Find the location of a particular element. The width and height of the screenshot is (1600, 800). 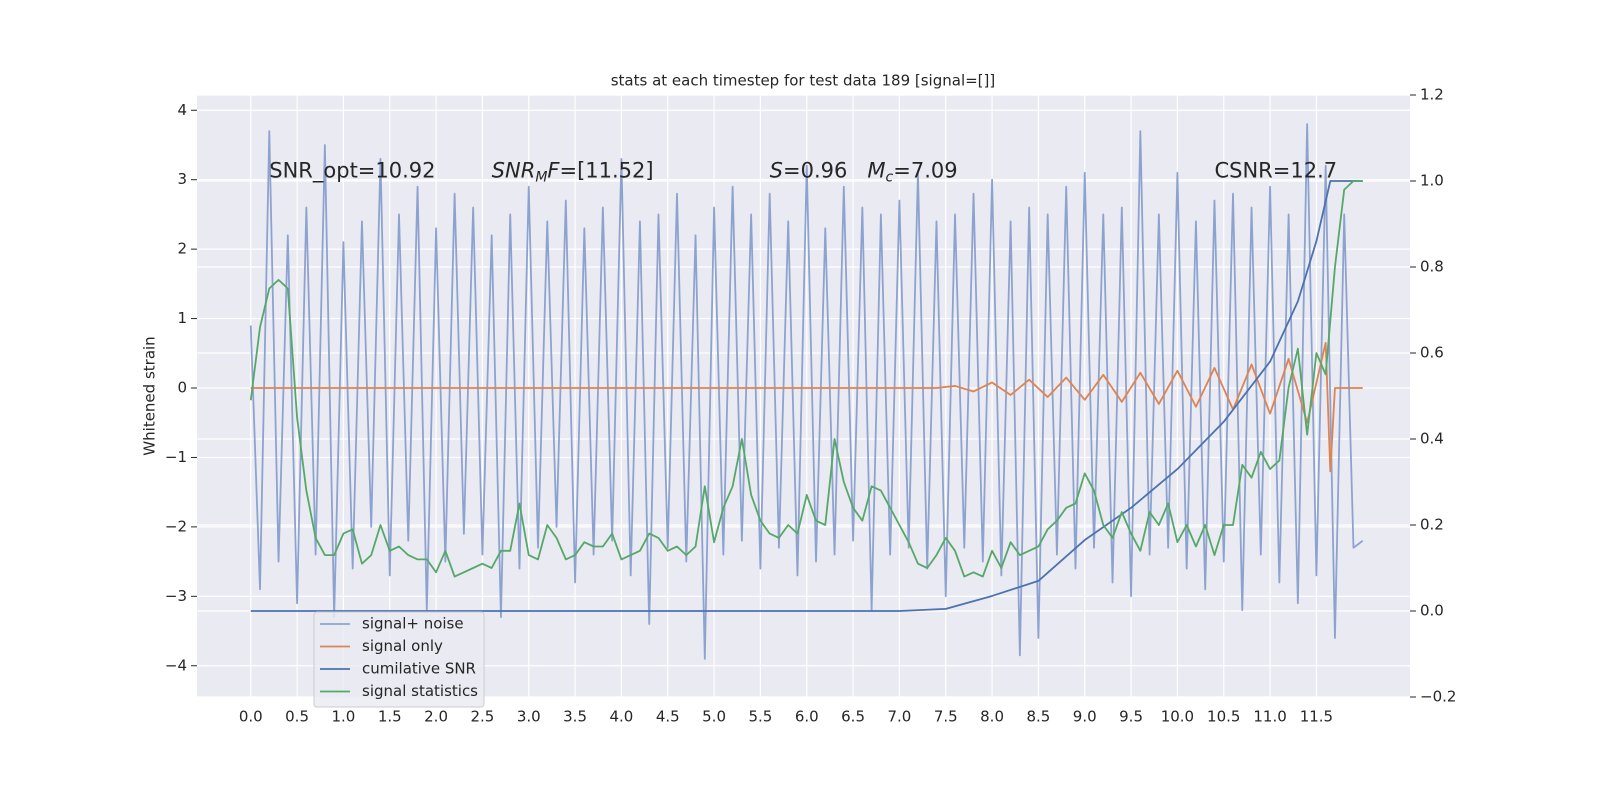

annotation-part: SNR_opt=10.92 is located at coordinates (352, 171).